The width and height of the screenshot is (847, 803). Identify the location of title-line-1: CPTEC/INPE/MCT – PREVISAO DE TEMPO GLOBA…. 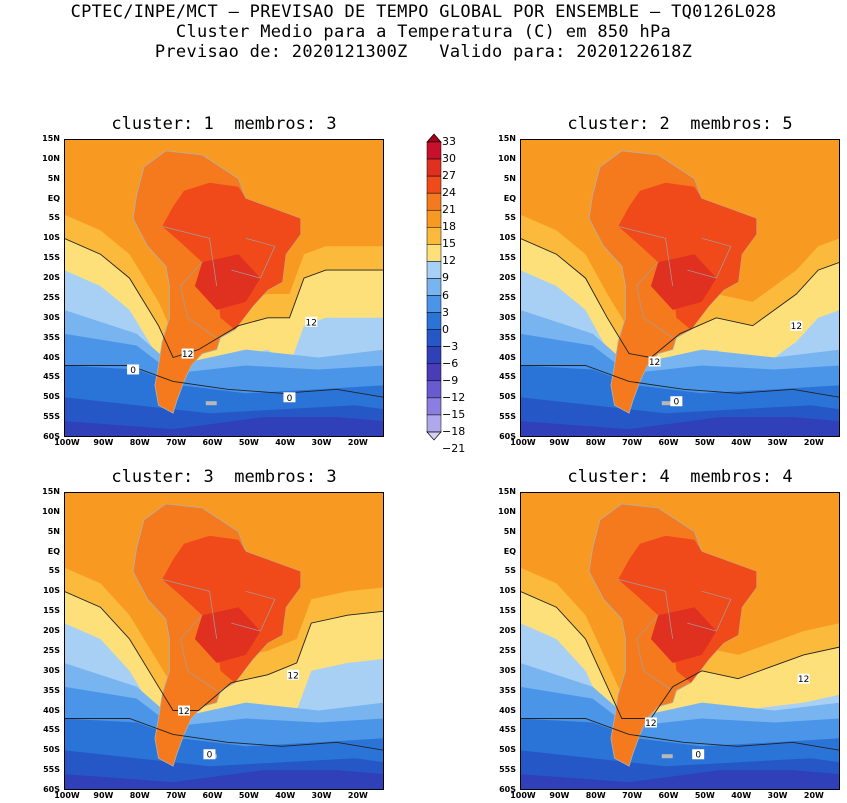
(423, 12).